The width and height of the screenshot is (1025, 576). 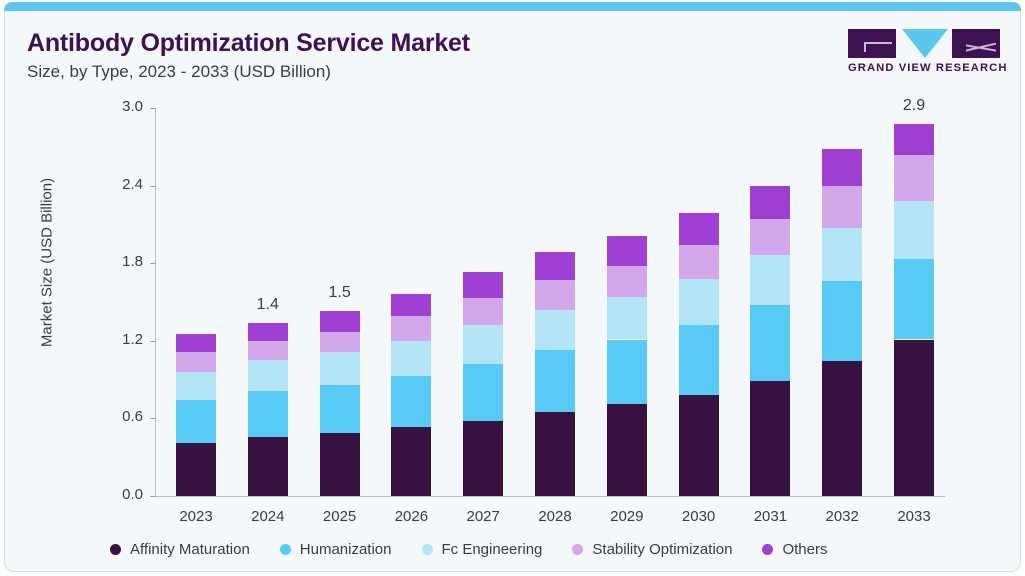 I want to click on bar-2029, so click(x=626, y=302).